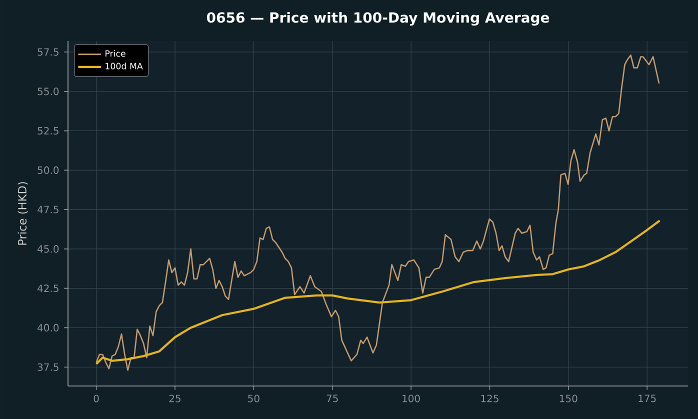  What do you see at coordinates (174, 398) in the screenshot?
I see `x-tick-label: 25` at bounding box center [174, 398].